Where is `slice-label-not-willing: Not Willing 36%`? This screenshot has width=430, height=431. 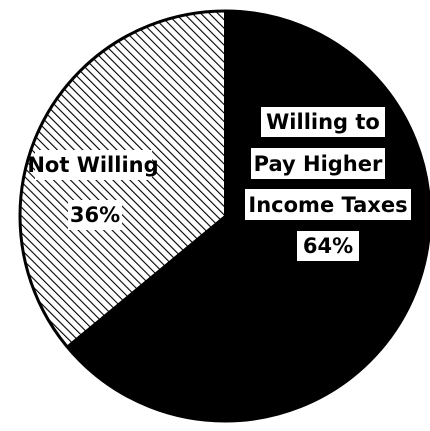
slice-label-not-willing: Not Willing 36% is located at coordinates (93, 190).